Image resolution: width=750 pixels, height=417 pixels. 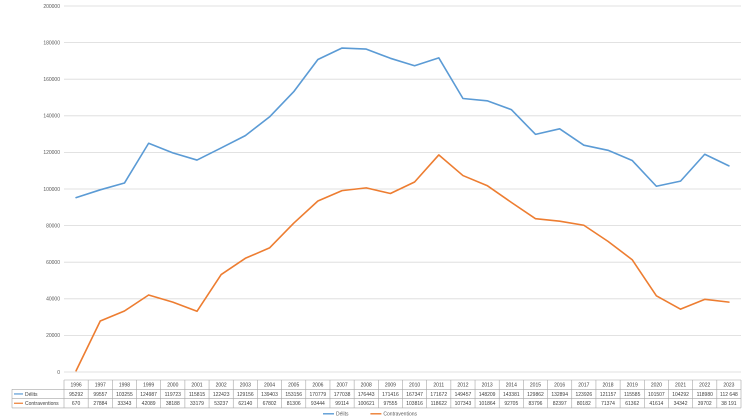 What do you see at coordinates (53, 226) in the screenshot?
I see `y-tick-label: 80000` at bounding box center [53, 226].